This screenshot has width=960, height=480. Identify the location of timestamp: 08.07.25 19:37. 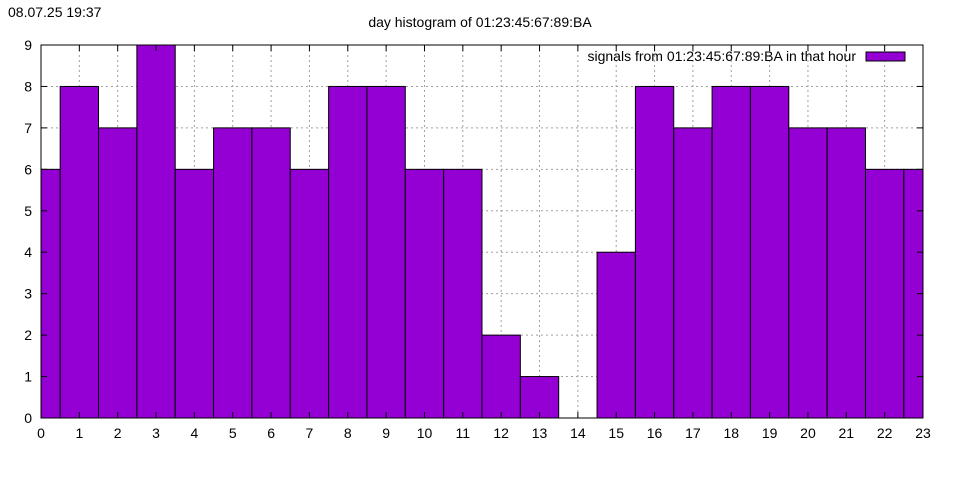
(55, 12).